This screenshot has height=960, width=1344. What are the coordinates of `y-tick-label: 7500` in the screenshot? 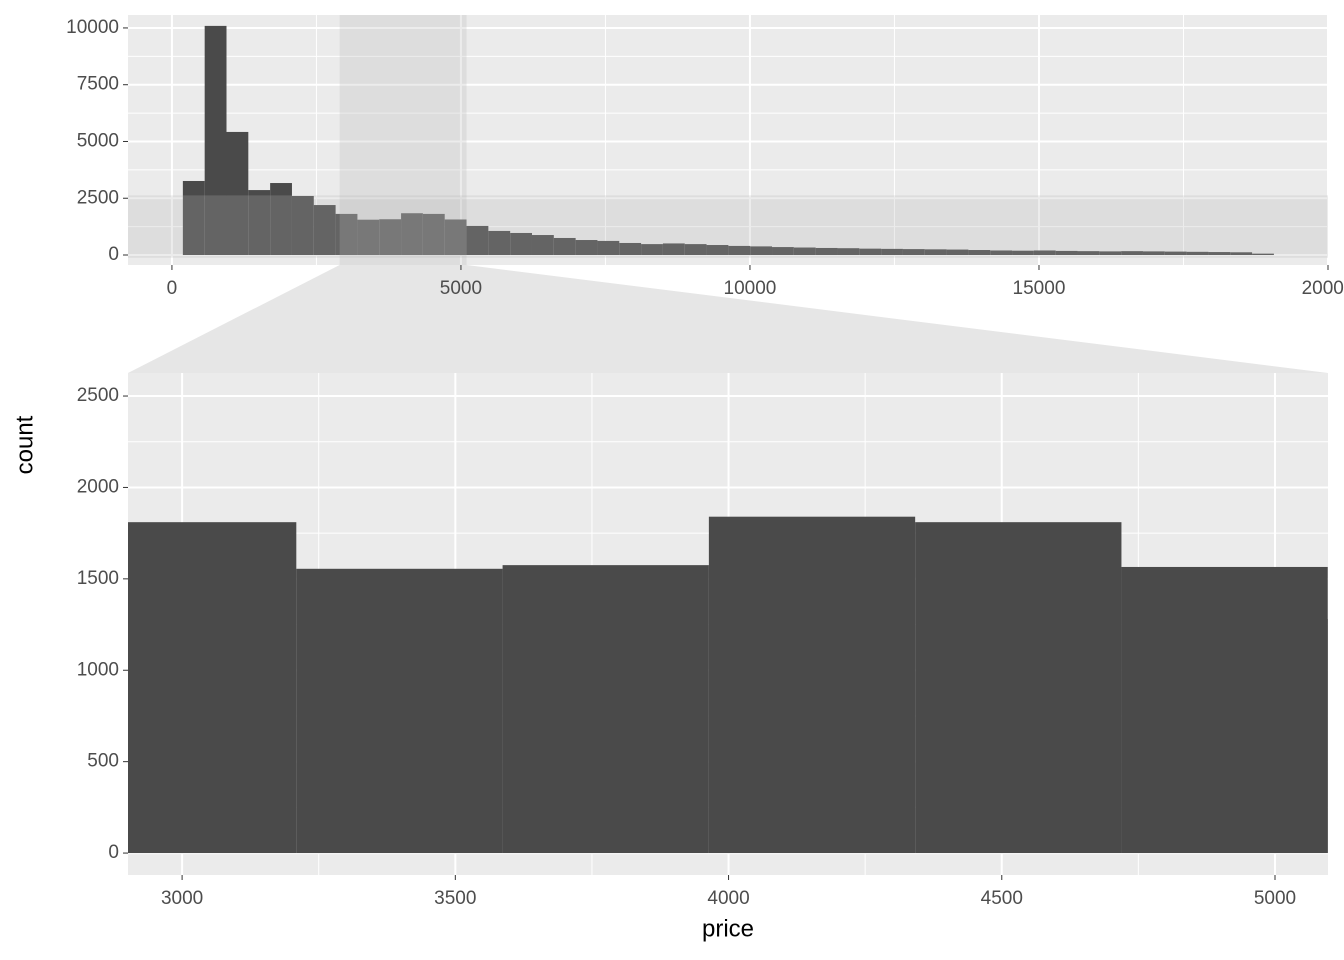 It's located at (98, 84).